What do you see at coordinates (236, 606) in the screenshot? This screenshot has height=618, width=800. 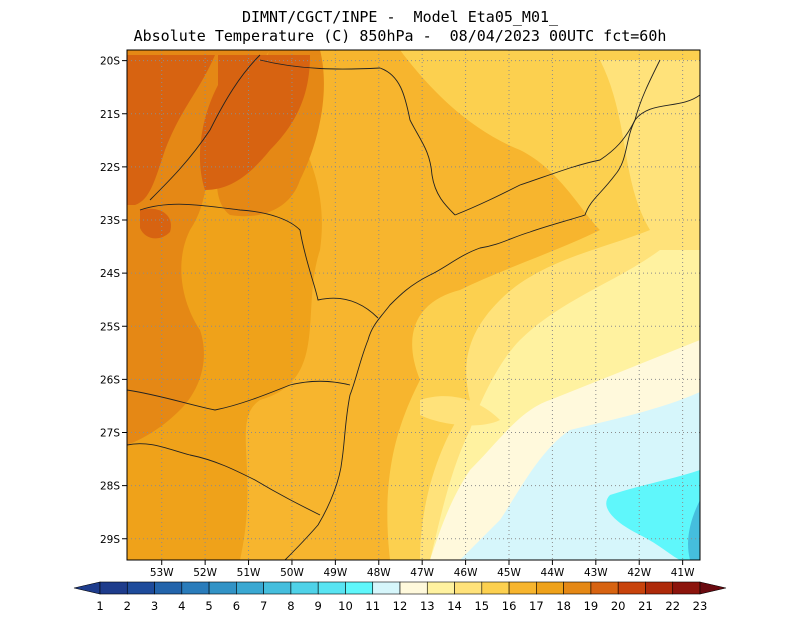 I see `colorbar-label: 6` at bounding box center [236, 606].